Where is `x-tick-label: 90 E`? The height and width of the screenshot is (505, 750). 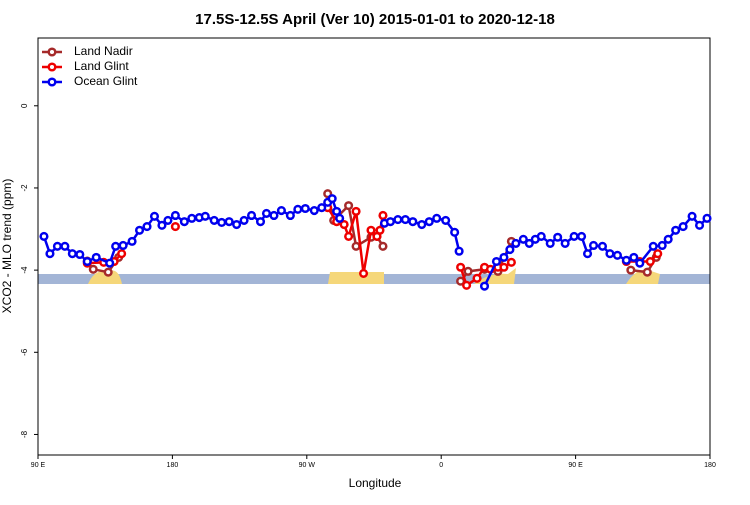 x-tick-label: 90 E is located at coordinates (38, 465).